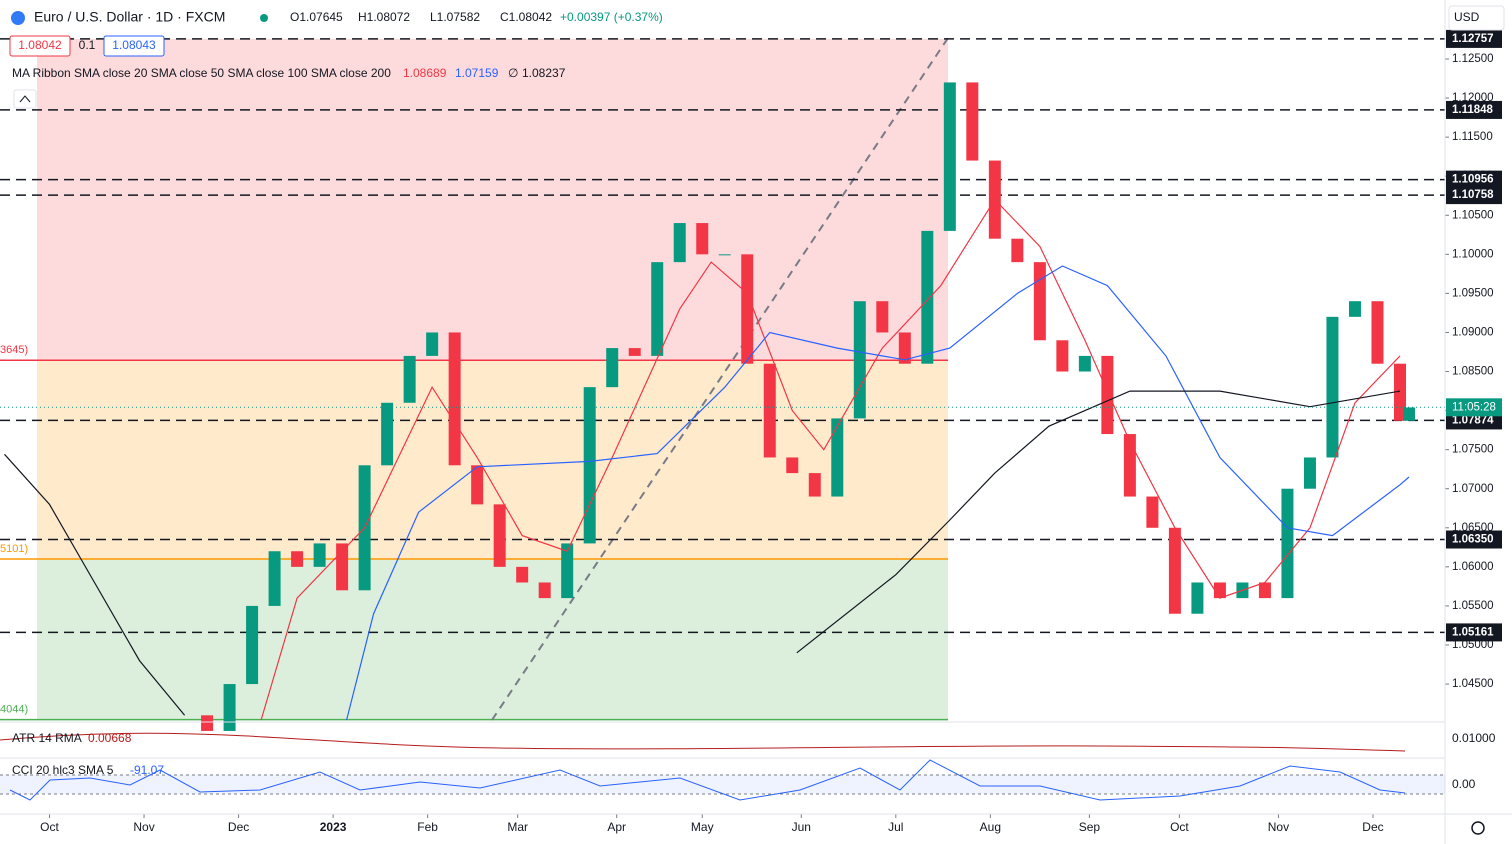 This screenshot has width=1512, height=844. What do you see at coordinates (526, 17) in the screenshot?
I see `ohlc-close: C1.08042` at bounding box center [526, 17].